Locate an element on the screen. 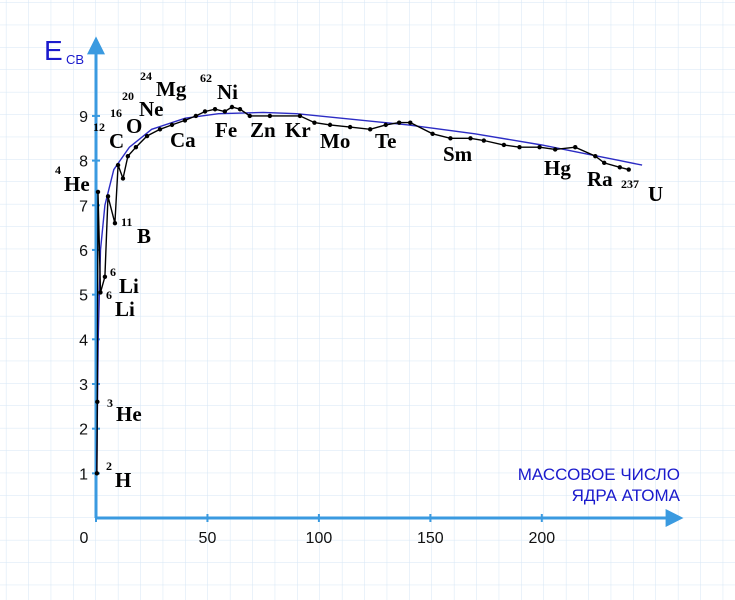 The image size is (735, 600). element-symbol: Fe is located at coordinates (226, 130).